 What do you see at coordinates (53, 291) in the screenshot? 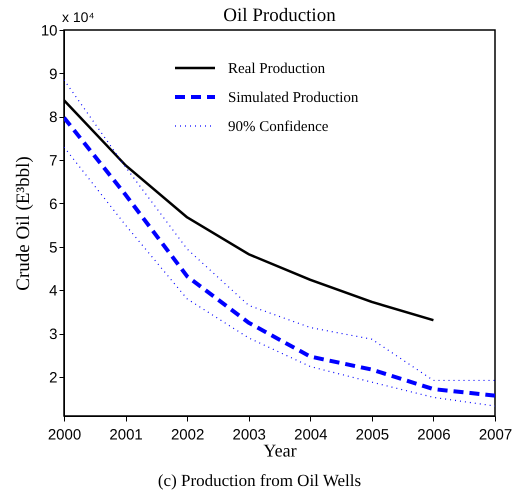
I see `y-tick-label: 4` at bounding box center [53, 291].